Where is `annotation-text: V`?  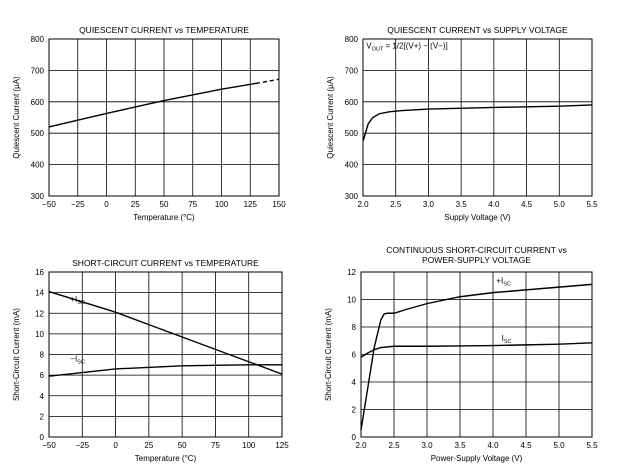 annotation-text: V is located at coordinates (369, 45).